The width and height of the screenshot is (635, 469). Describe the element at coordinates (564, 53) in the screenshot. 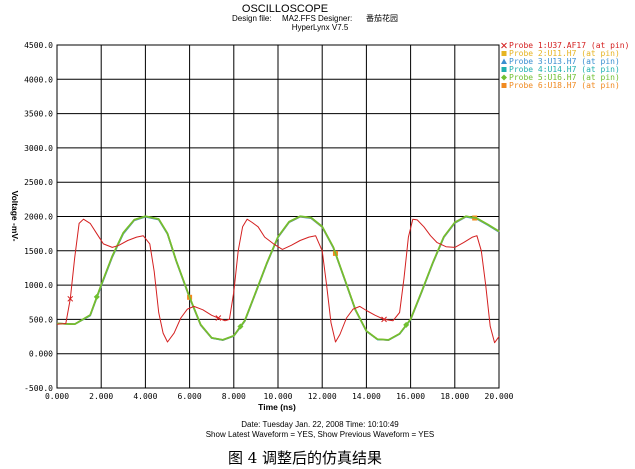

I see `legend-label: Probe 2:U11.H7 (at pin)` at that location.